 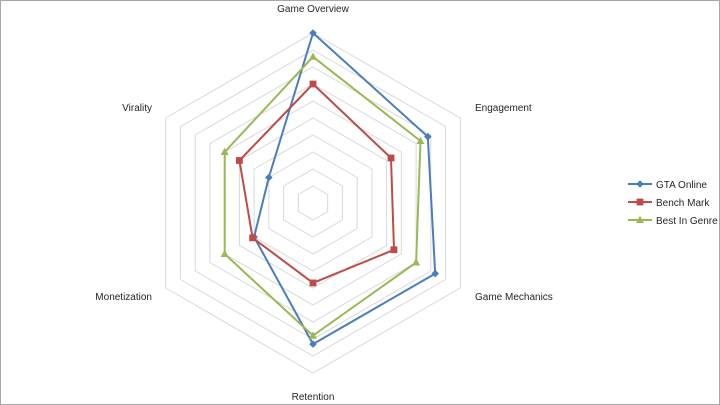 I want to click on axis-label-game-overview: Game Overview, so click(x=313, y=9).